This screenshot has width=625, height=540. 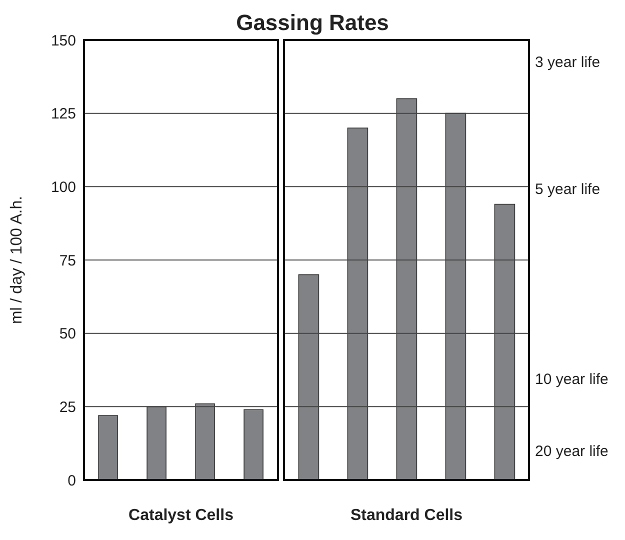 What do you see at coordinates (63, 187) in the screenshot?
I see `y-tick-label: 100` at bounding box center [63, 187].